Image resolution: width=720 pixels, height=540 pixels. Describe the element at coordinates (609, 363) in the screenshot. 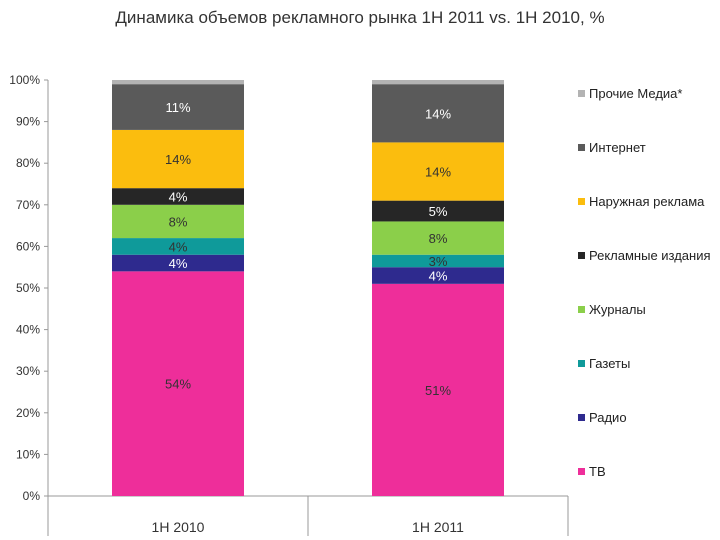

I see `legend-label: Газеты` at that location.